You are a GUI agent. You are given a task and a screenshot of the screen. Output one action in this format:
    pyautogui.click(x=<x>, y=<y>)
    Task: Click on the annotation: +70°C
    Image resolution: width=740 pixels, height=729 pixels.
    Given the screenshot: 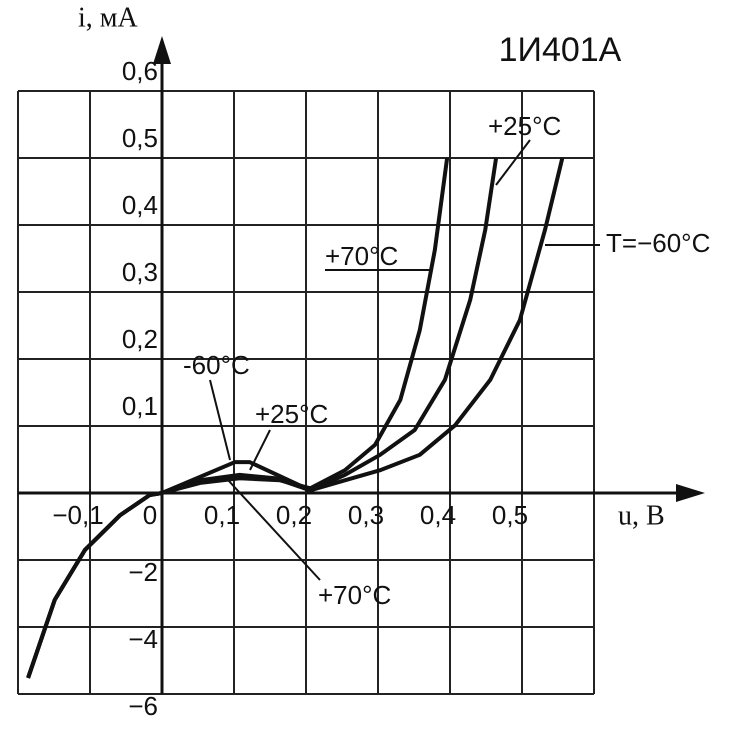 What is the action you would take?
    pyautogui.click(x=354, y=595)
    